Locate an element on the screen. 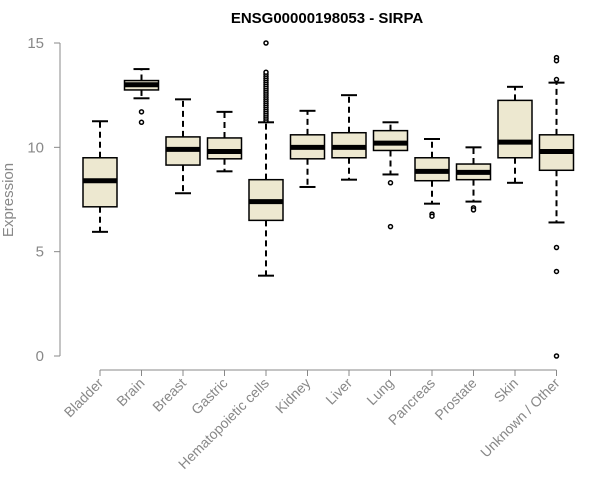  box-lung is located at coordinates (390, 175).